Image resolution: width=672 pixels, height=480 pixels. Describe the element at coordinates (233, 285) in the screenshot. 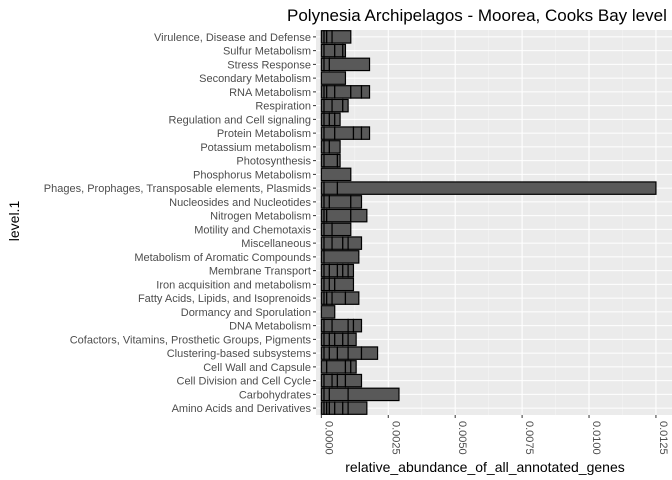

I see `y-tick-label: Iron acquisition and metabolism` at that location.